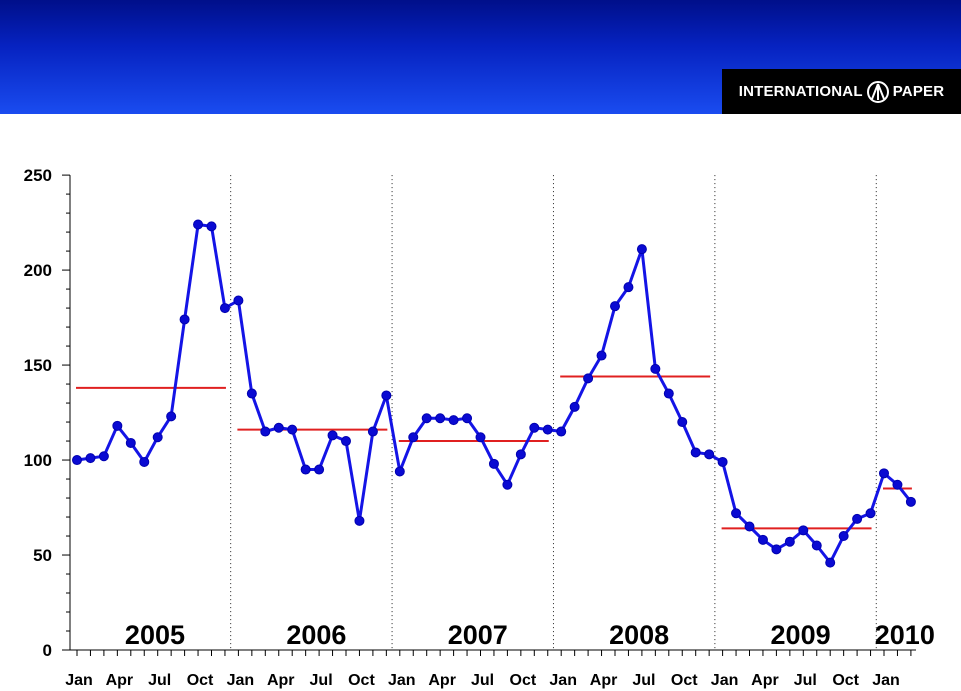 Image resolution: width=961 pixels, height=691 pixels. I want to click on y-tick-label: 200, so click(38, 270).